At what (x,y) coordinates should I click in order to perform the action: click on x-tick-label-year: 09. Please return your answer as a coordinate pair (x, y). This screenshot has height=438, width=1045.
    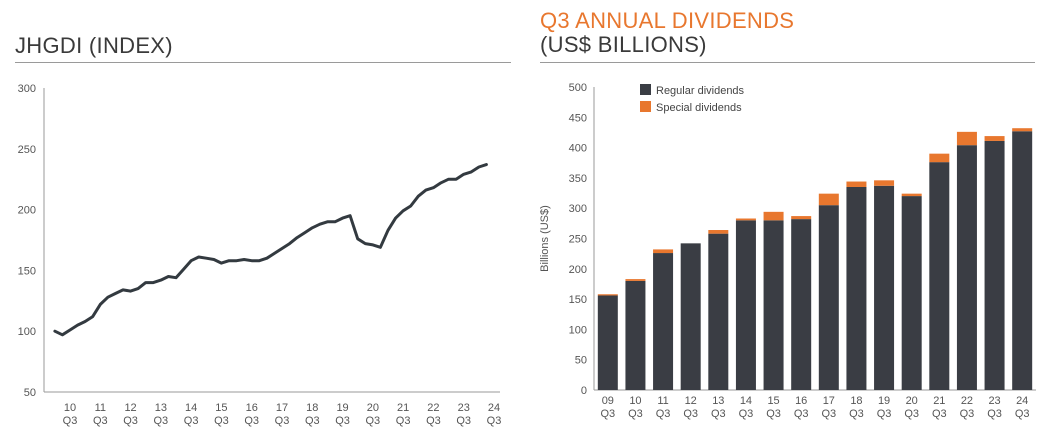
    Looking at the image, I should click on (608, 401).